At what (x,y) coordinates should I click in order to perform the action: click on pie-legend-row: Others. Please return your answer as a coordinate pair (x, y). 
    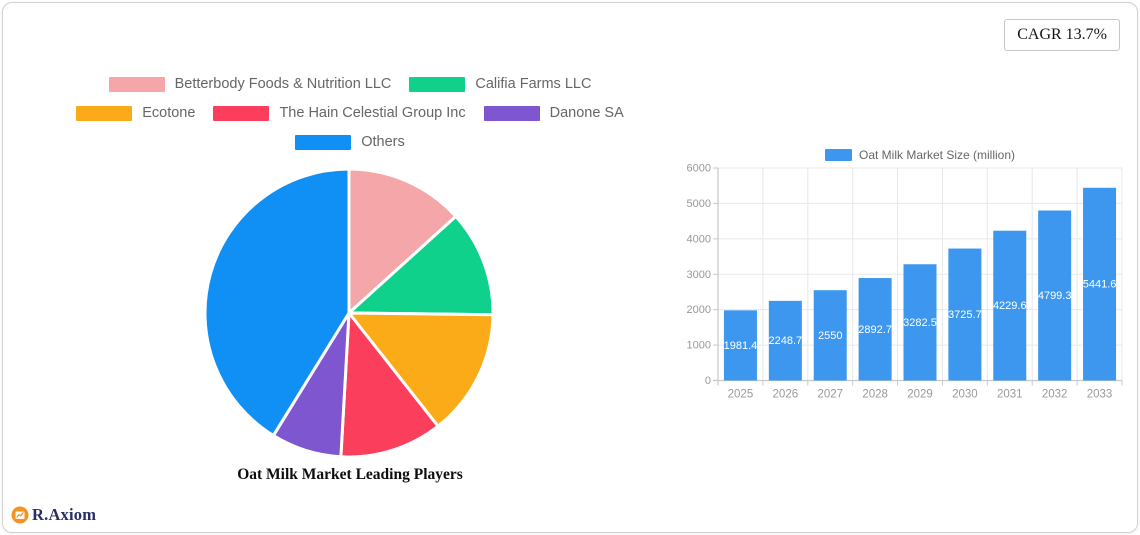
    Looking at the image, I should click on (350, 142).